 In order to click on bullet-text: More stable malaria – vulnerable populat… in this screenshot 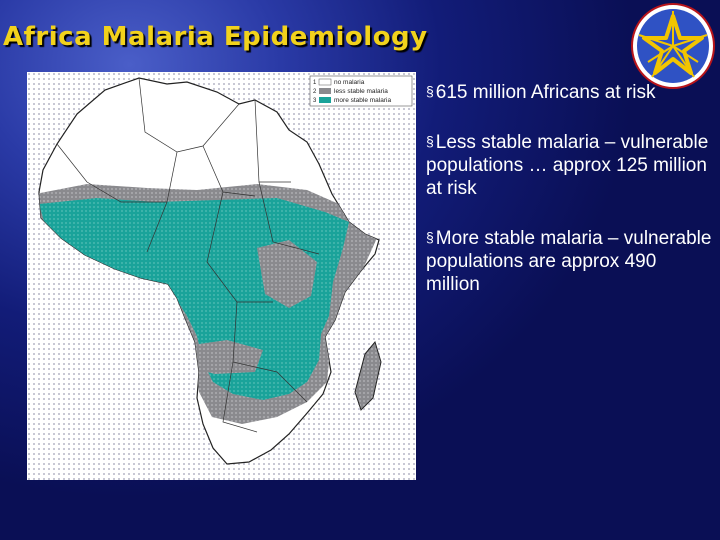, I will do `click(569, 261)`.